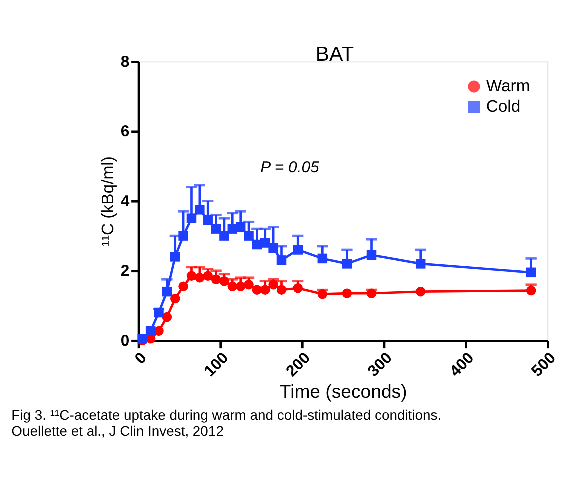  What do you see at coordinates (503, 106) in the screenshot?
I see `legend-label: Cold` at bounding box center [503, 106].